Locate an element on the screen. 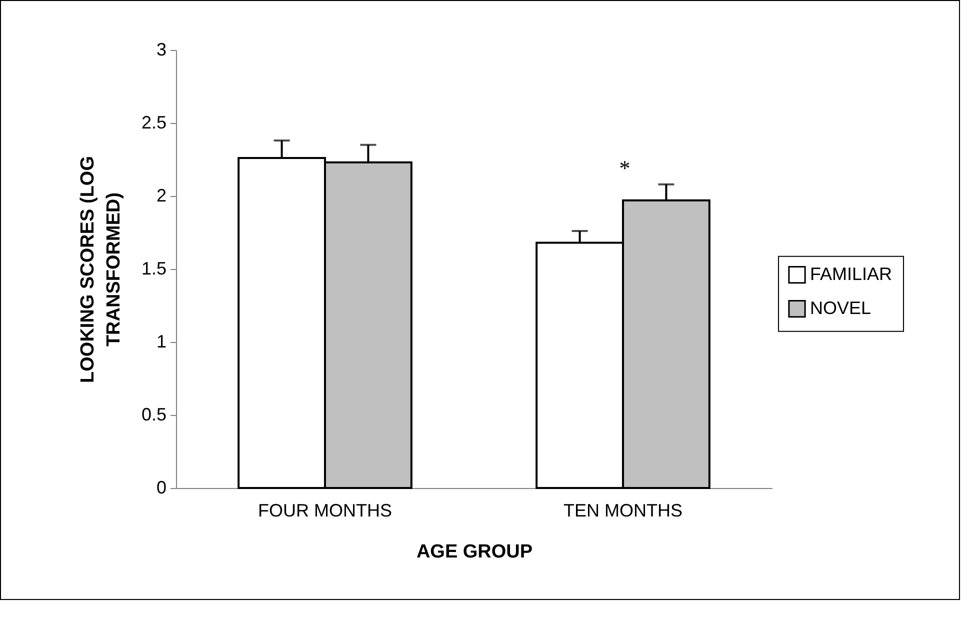  y-tick-label: 2 is located at coordinates (161, 196).